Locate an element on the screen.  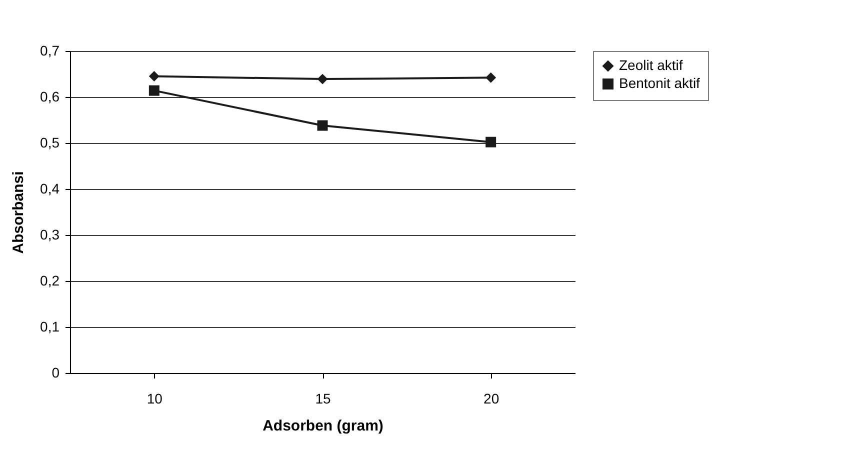
legend-label: Bentonit aktif is located at coordinates (659, 83).